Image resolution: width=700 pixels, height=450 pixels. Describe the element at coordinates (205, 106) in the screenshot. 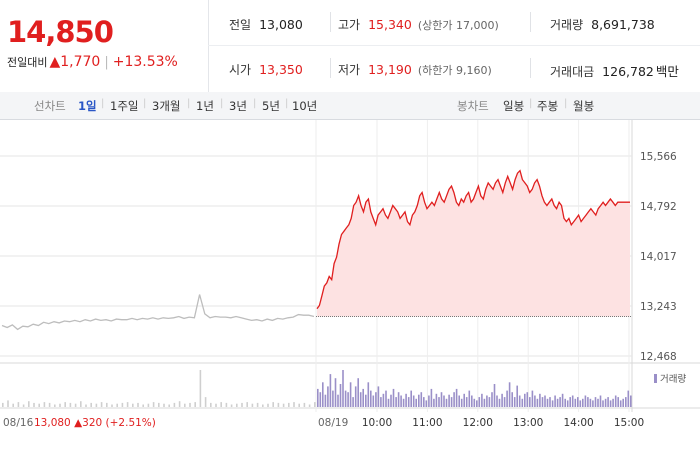

I see `period-tab-1y: 1년` at that location.